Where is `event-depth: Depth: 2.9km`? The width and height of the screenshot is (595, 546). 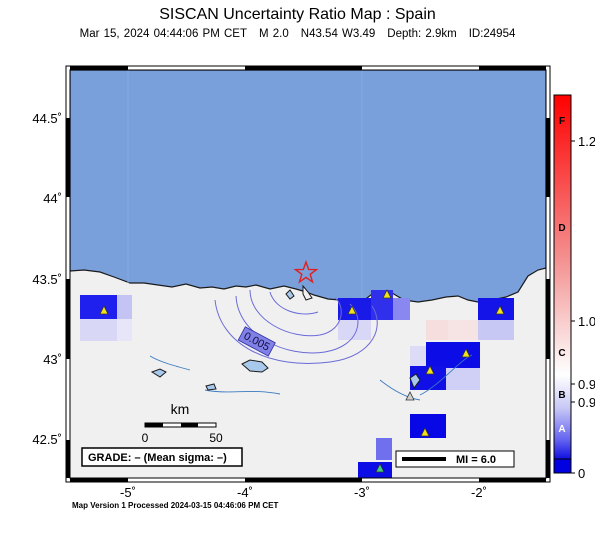 event-depth: Depth: 2.9km is located at coordinates (422, 34).